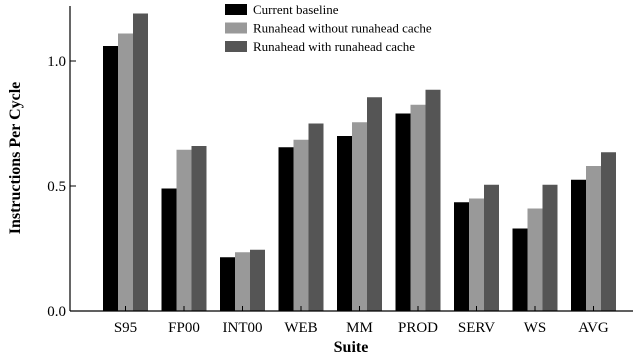  I want to click on x-tick-label-s95: S95, so click(125, 328).